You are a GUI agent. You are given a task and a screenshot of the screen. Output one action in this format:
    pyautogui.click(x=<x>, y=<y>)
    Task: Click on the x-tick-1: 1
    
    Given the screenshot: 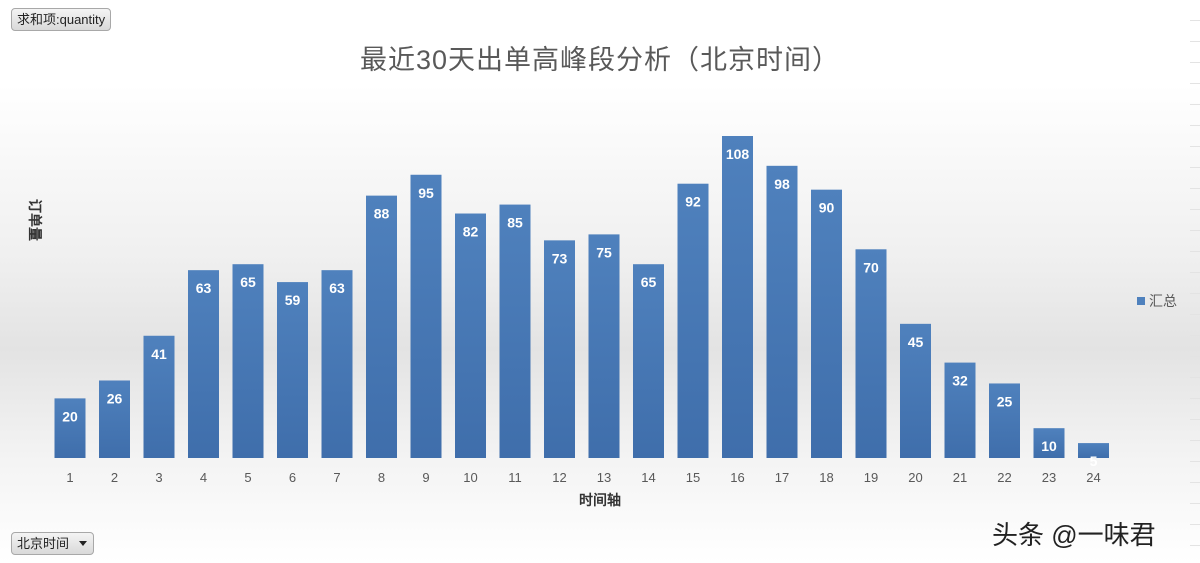 What is the action you would take?
    pyautogui.click(x=69, y=477)
    